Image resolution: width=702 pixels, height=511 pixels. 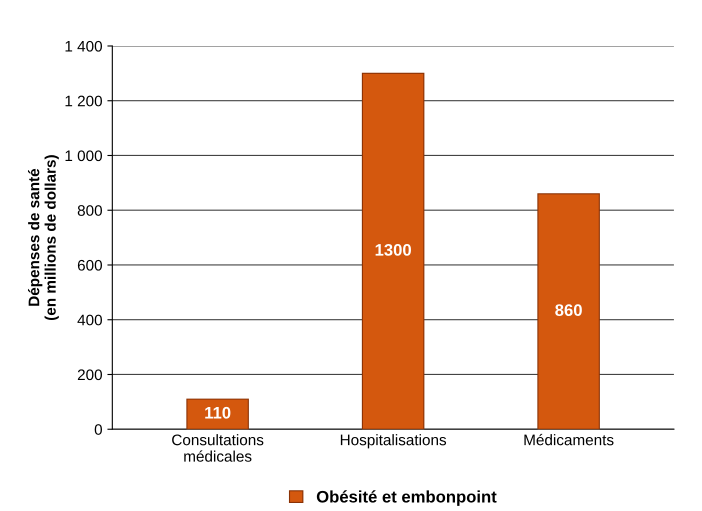 I want to click on y-axis-title: Dépenses de santé (en millions de dollars), so click(x=43, y=237).